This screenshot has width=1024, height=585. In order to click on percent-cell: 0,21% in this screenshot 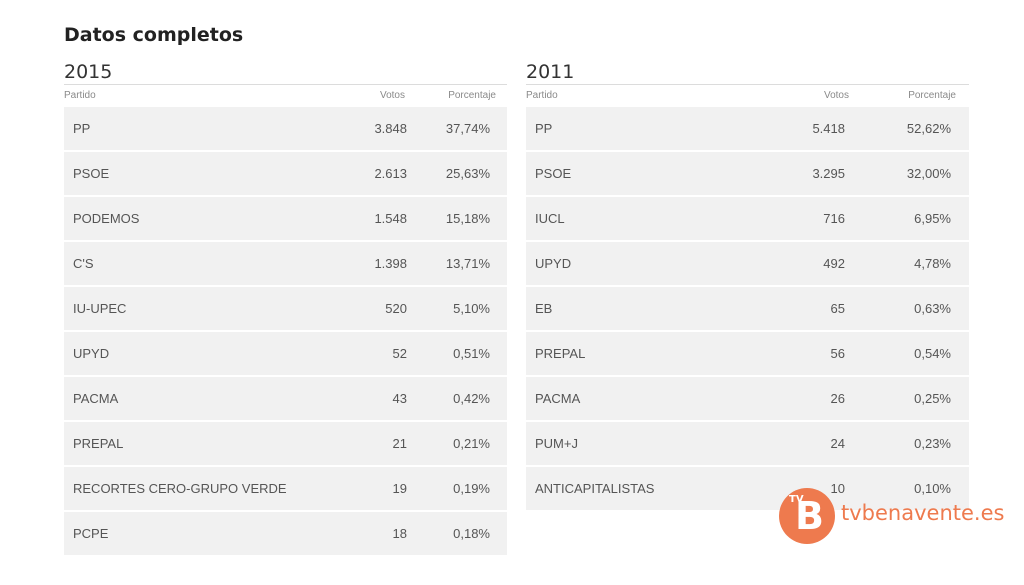, I will do `click(471, 443)`.